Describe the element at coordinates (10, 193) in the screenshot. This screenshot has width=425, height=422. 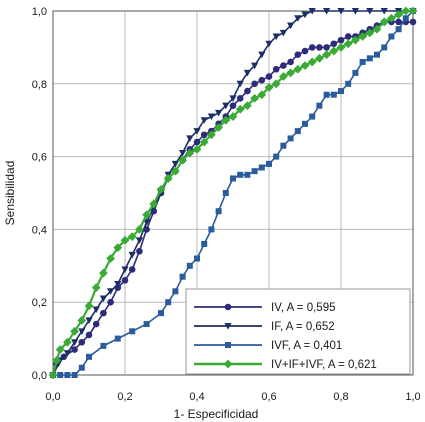
I see `y-axis-label: Sensibilidad` at that location.